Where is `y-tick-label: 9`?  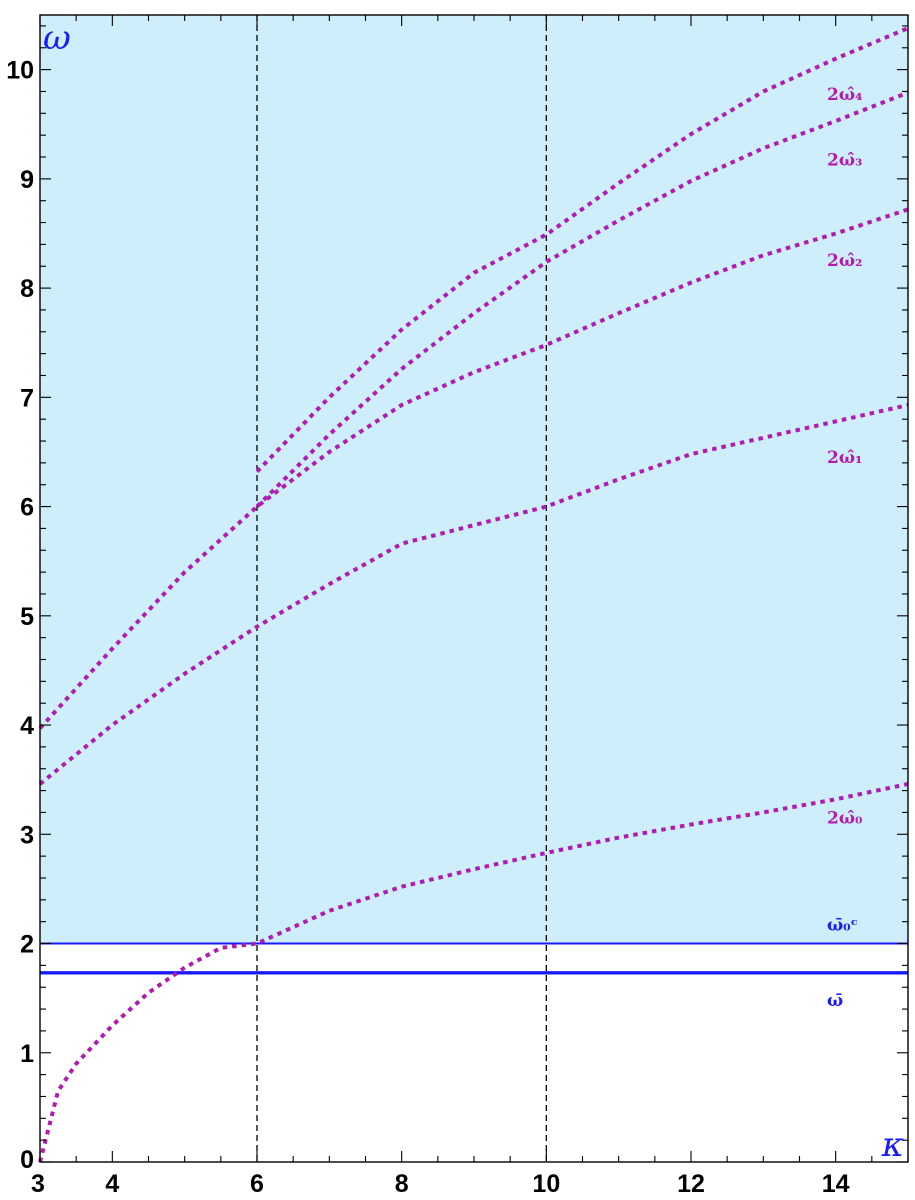
y-tick-label: 9 is located at coordinates (27, 180).